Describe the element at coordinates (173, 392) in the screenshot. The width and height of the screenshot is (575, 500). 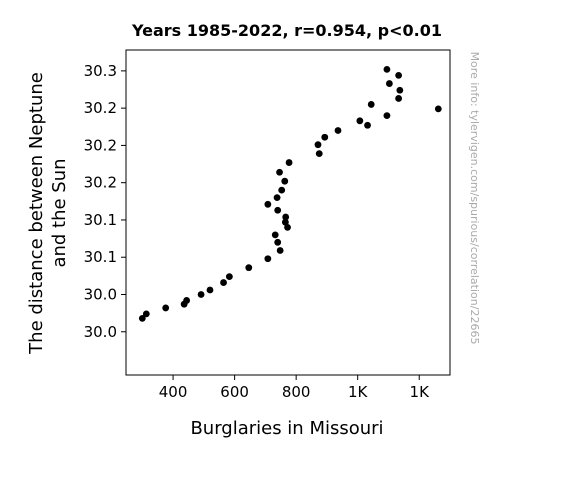
I see `x-tick-label: 400` at that location.